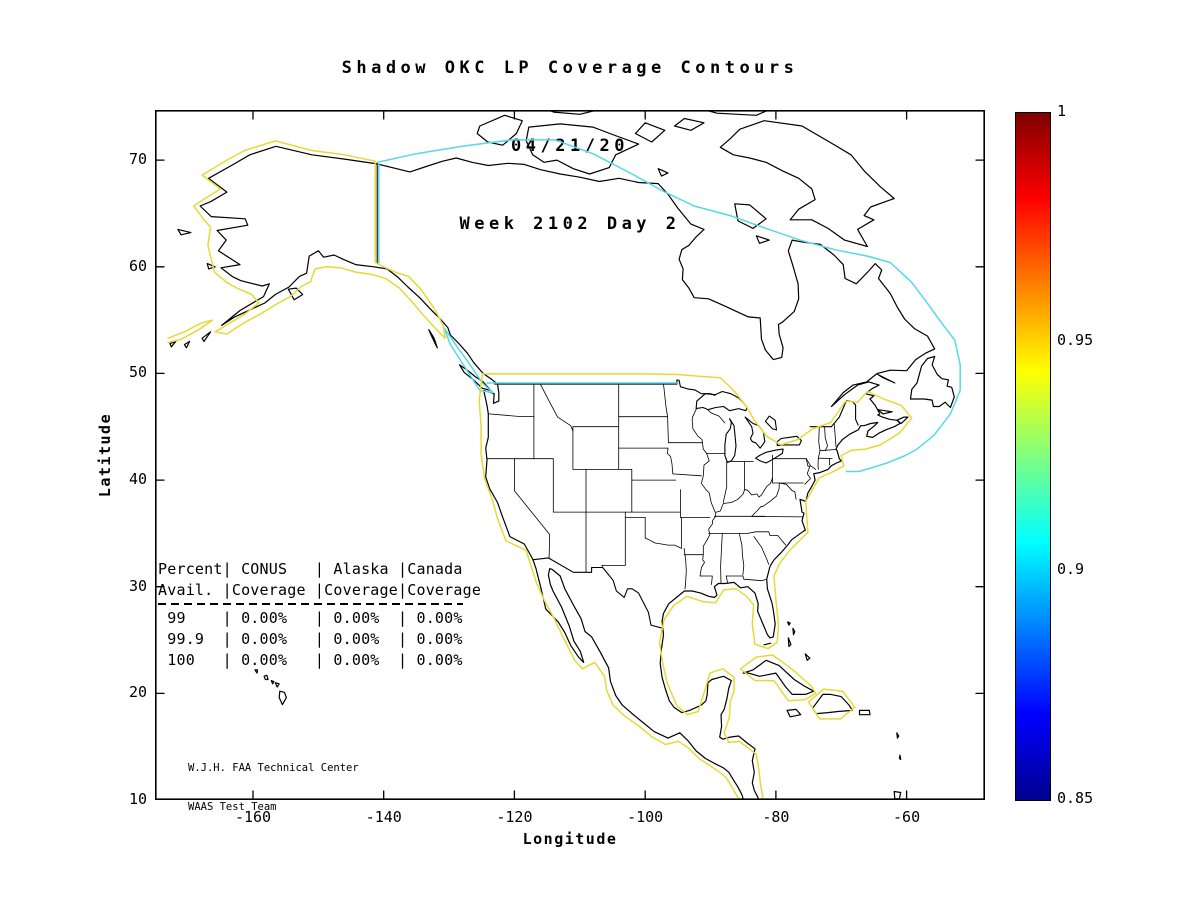 This screenshot has height=900, width=1200. What do you see at coordinates (1071, 569) in the screenshot?
I see `colorbar-tick-label: 0.9` at bounding box center [1071, 569].